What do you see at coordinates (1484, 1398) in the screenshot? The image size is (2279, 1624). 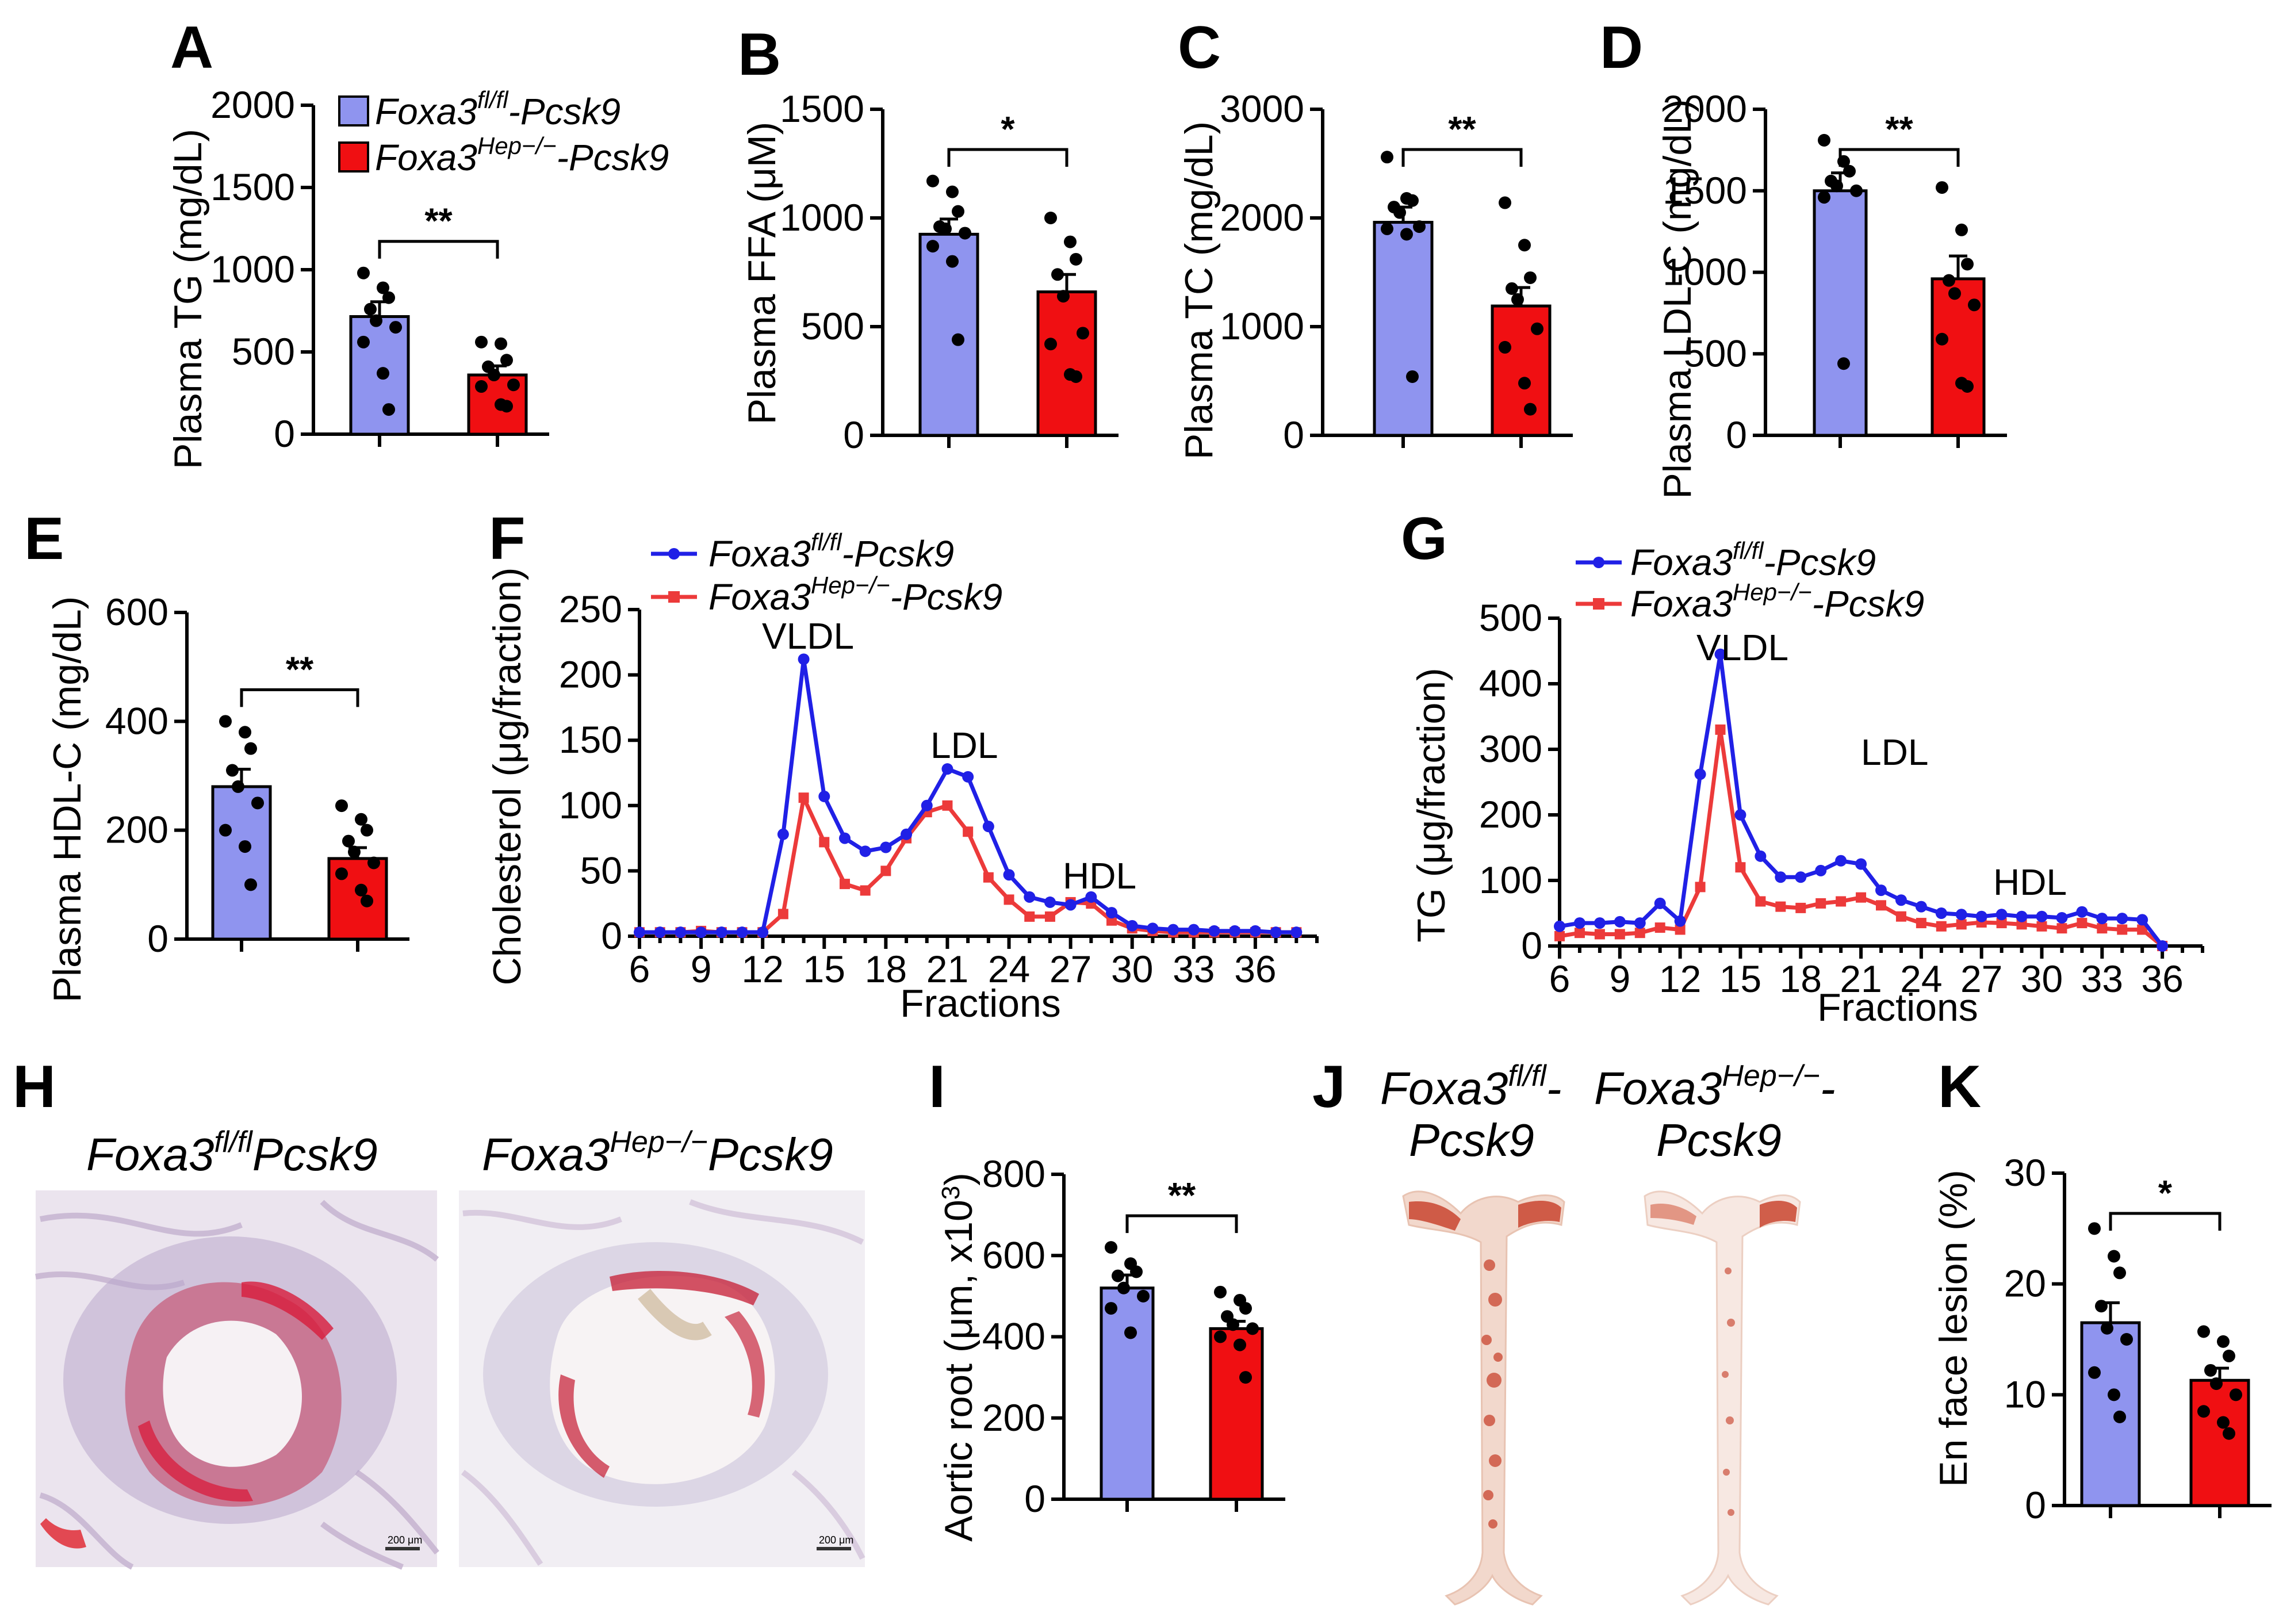 I see `aorta-image-left` at bounding box center [1484, 1398].